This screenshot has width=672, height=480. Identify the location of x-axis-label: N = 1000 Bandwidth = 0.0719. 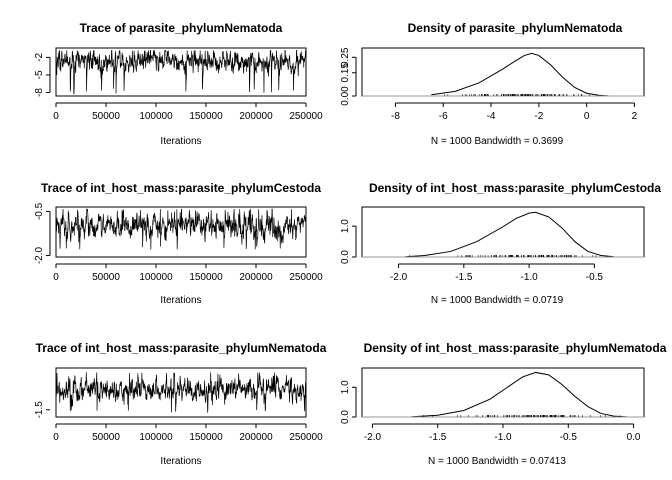
(497, 300).